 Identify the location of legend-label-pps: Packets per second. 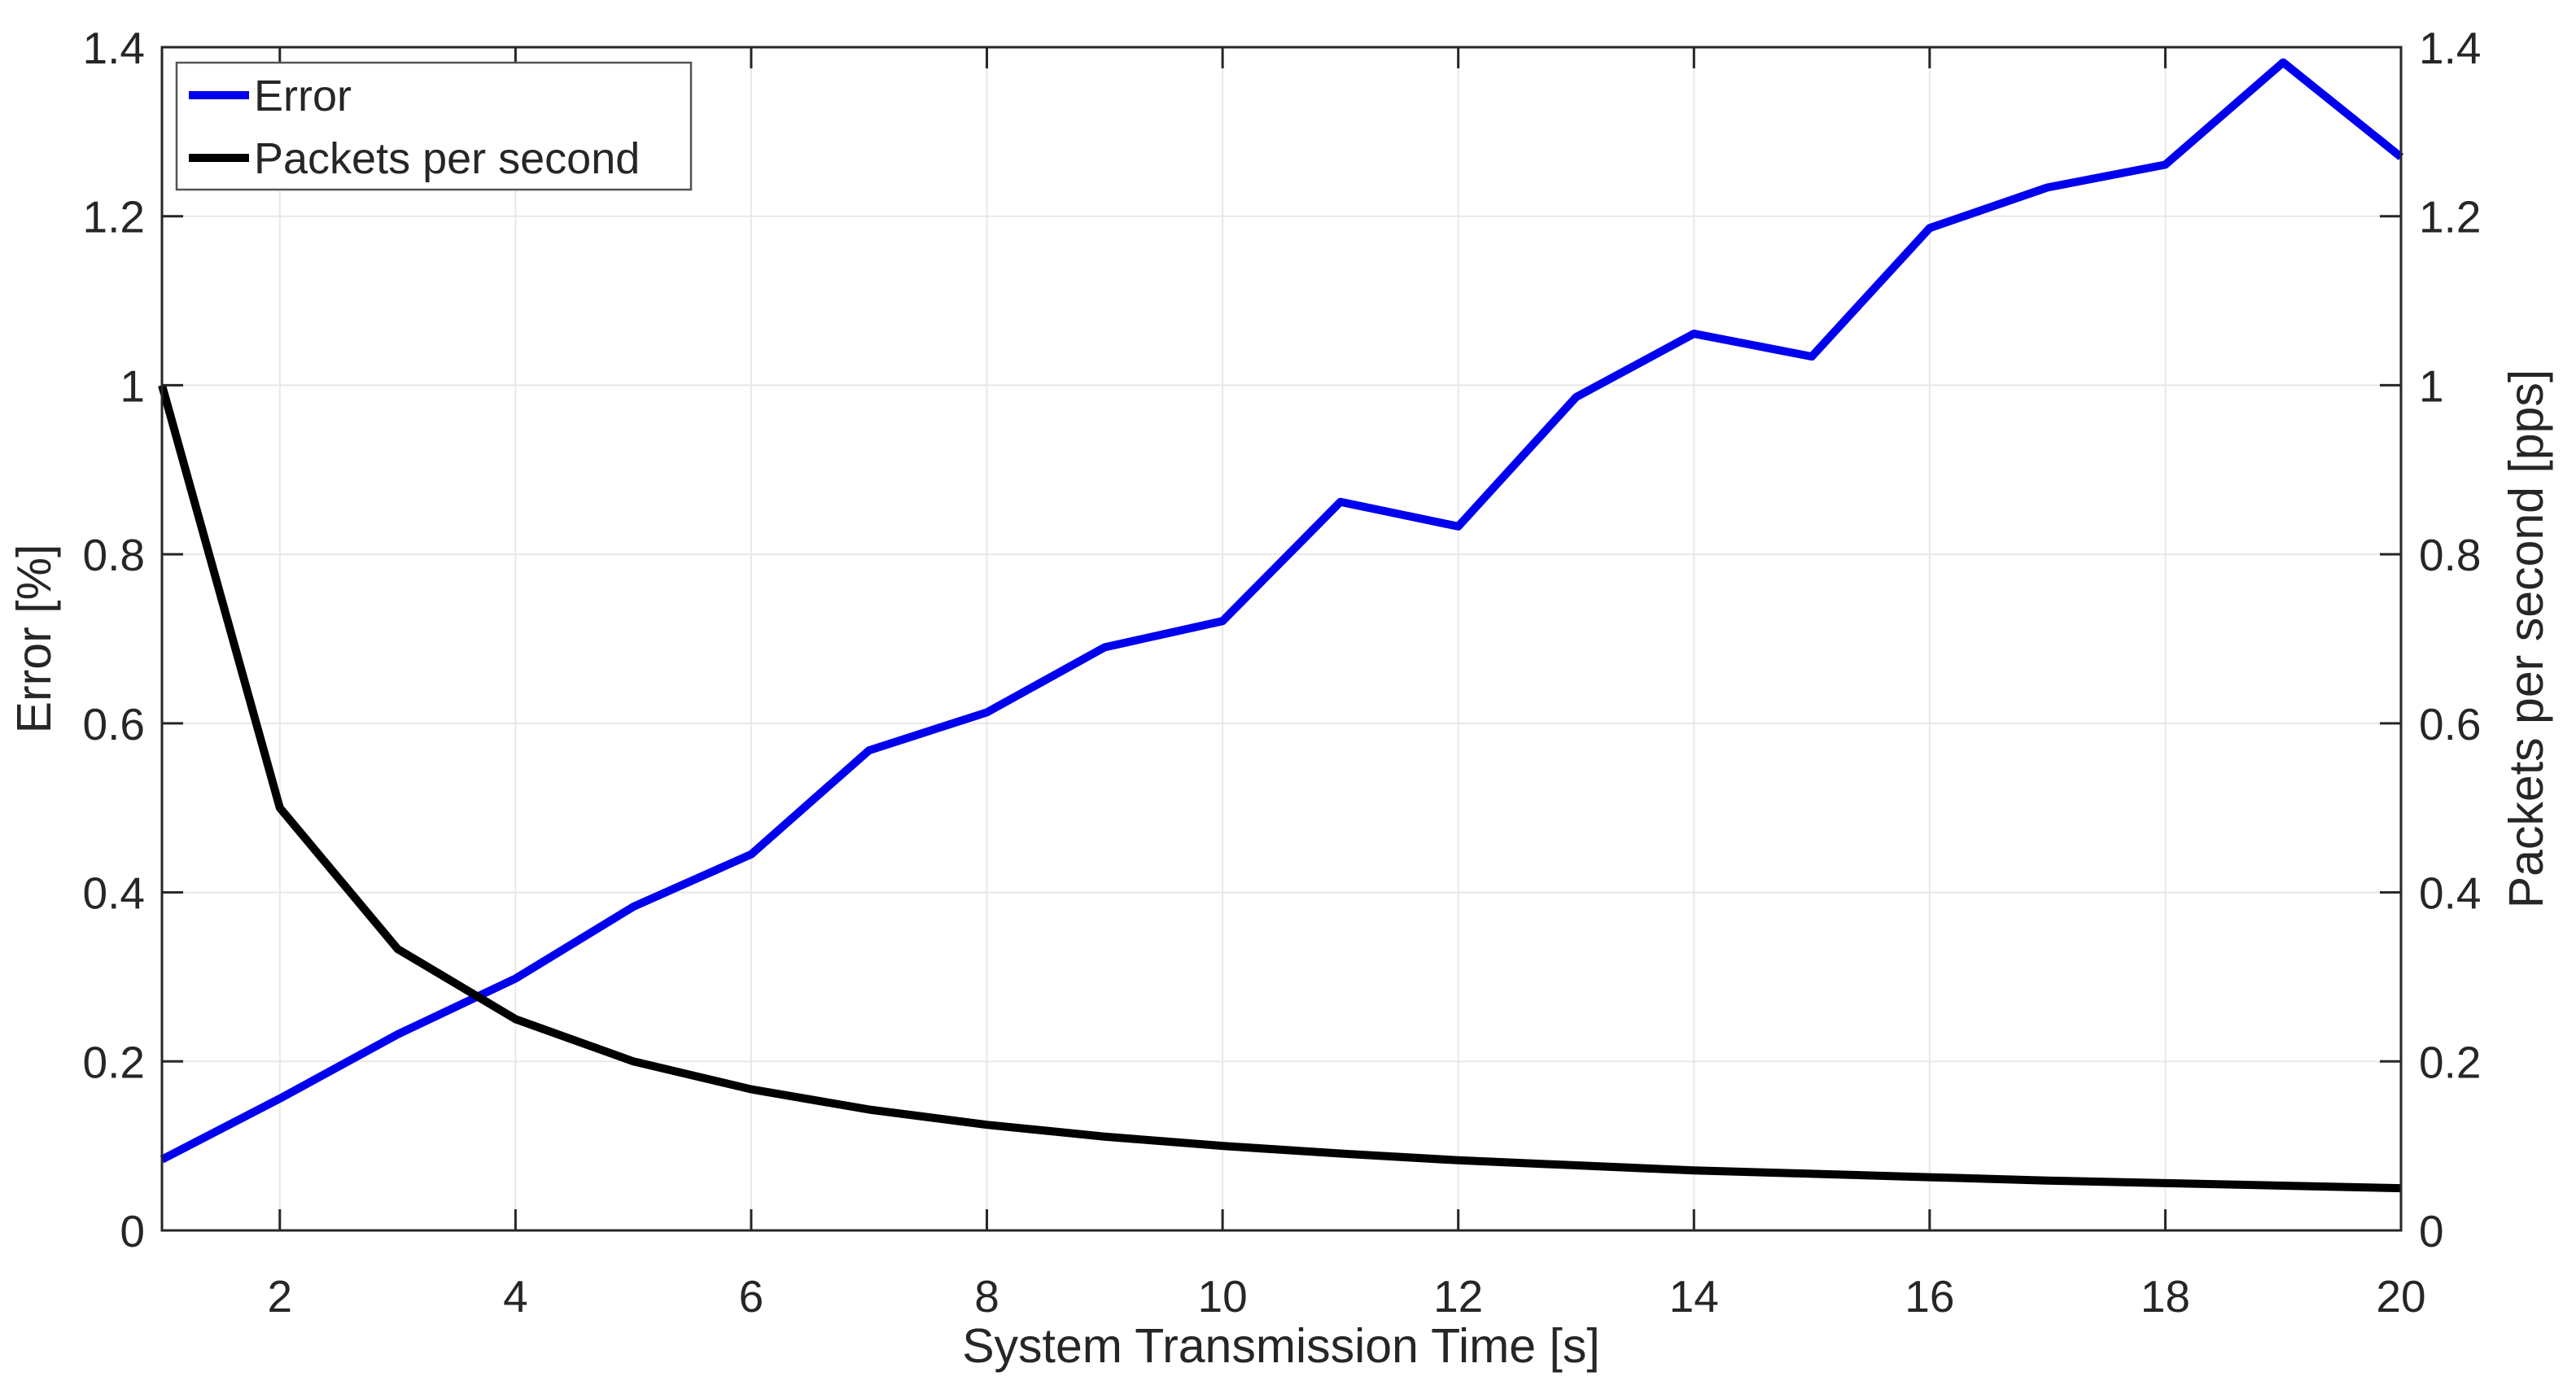
(447, 158).